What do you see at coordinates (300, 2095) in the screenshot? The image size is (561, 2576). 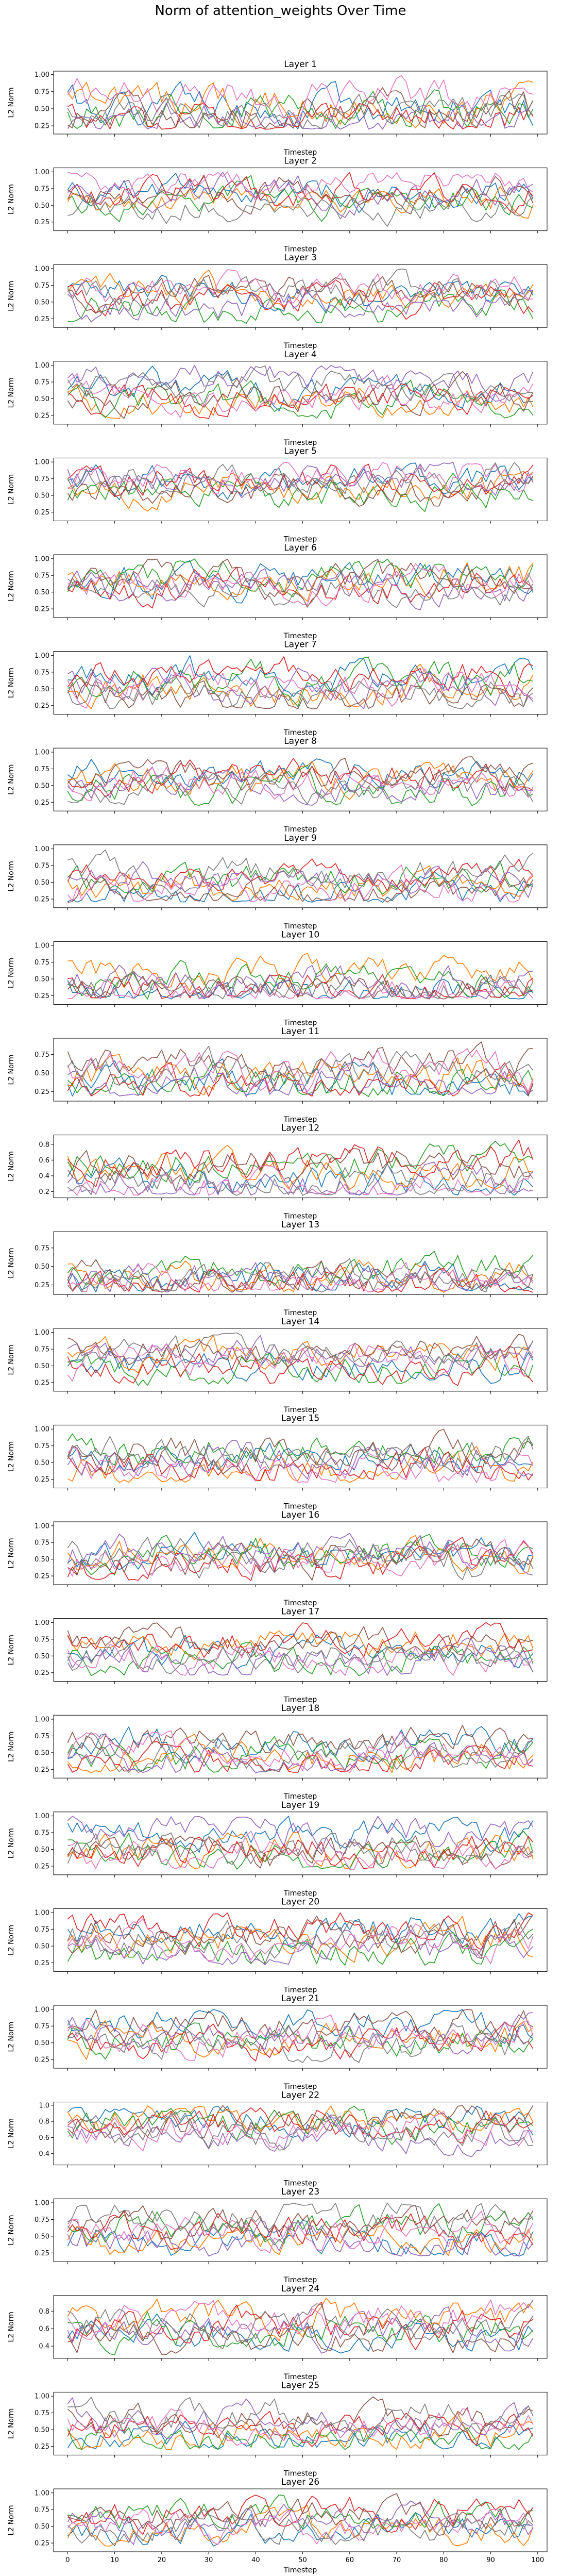 I see `subplot-title: Layer 22` at bounding box center [300, 2095].